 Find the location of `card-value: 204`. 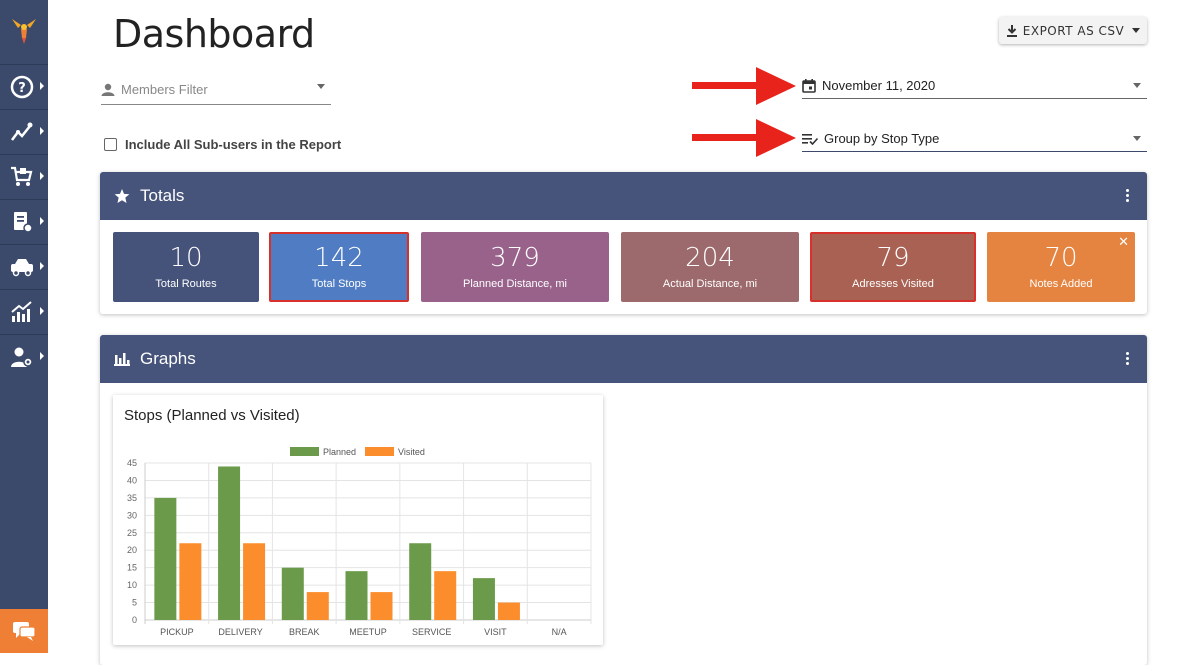

card-value: 204 is located at coordinates (710, 258).